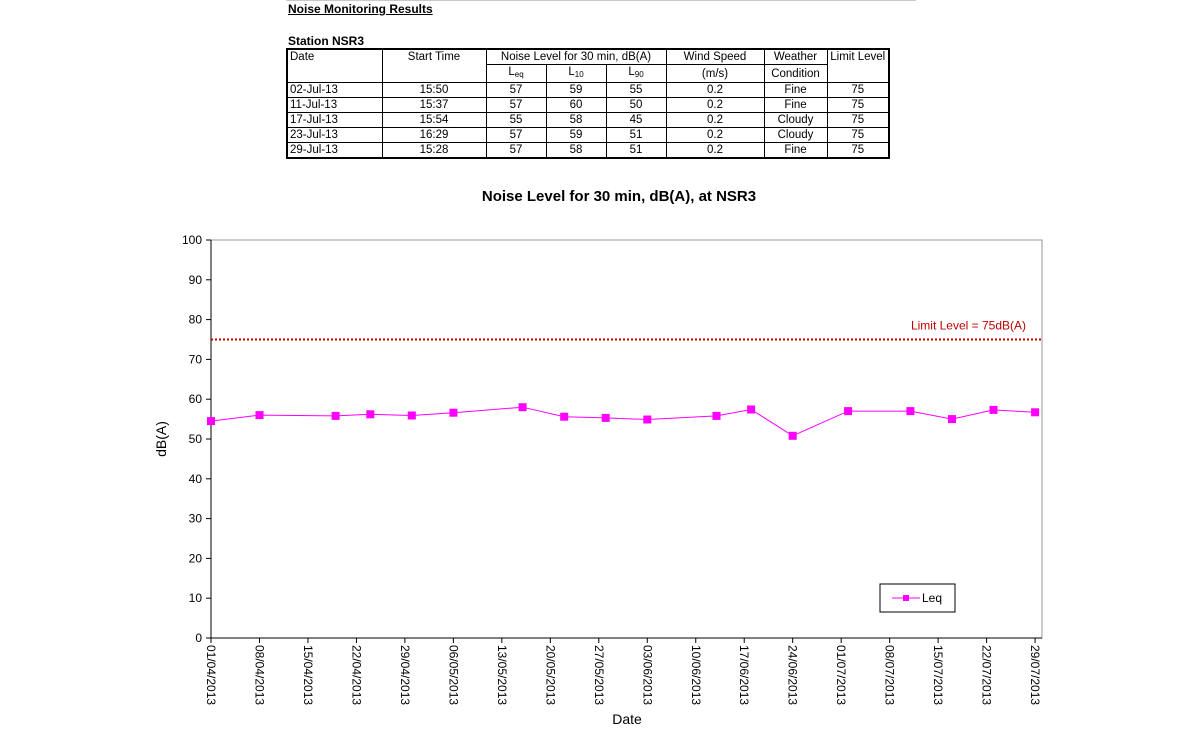 Image resolution: width=1202 pixels, height=741 pixels. What do you see at coordinates (917, 598) in the screenshot?
I see `legend: Leq` at bounding box center [917, 598].